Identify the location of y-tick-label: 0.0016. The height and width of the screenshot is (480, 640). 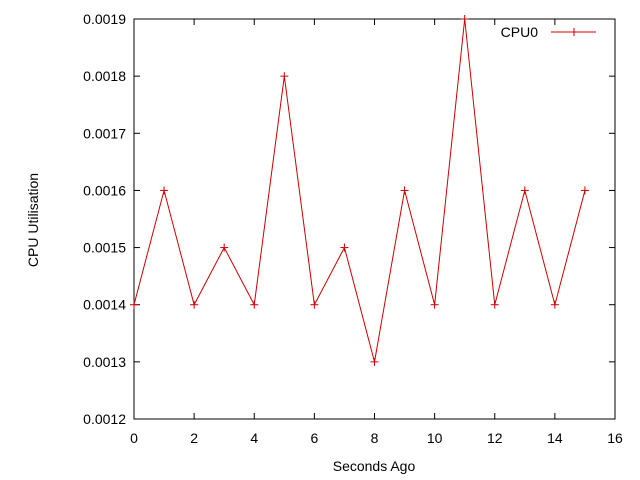
(104, 190).